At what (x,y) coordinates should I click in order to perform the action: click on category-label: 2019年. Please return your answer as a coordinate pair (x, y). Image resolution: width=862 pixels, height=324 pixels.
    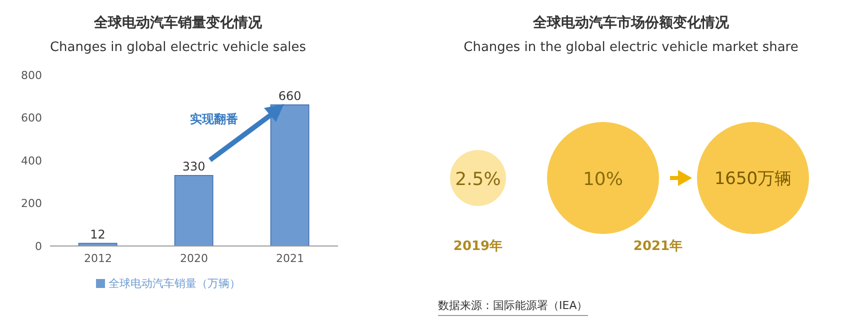
    Looking at the image, I should click on (478, 246).